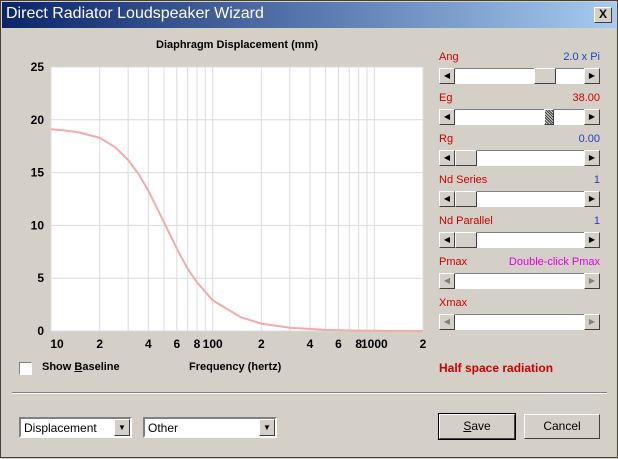  I want to click on radiation-status: Half space radiation, so click(496, 368).